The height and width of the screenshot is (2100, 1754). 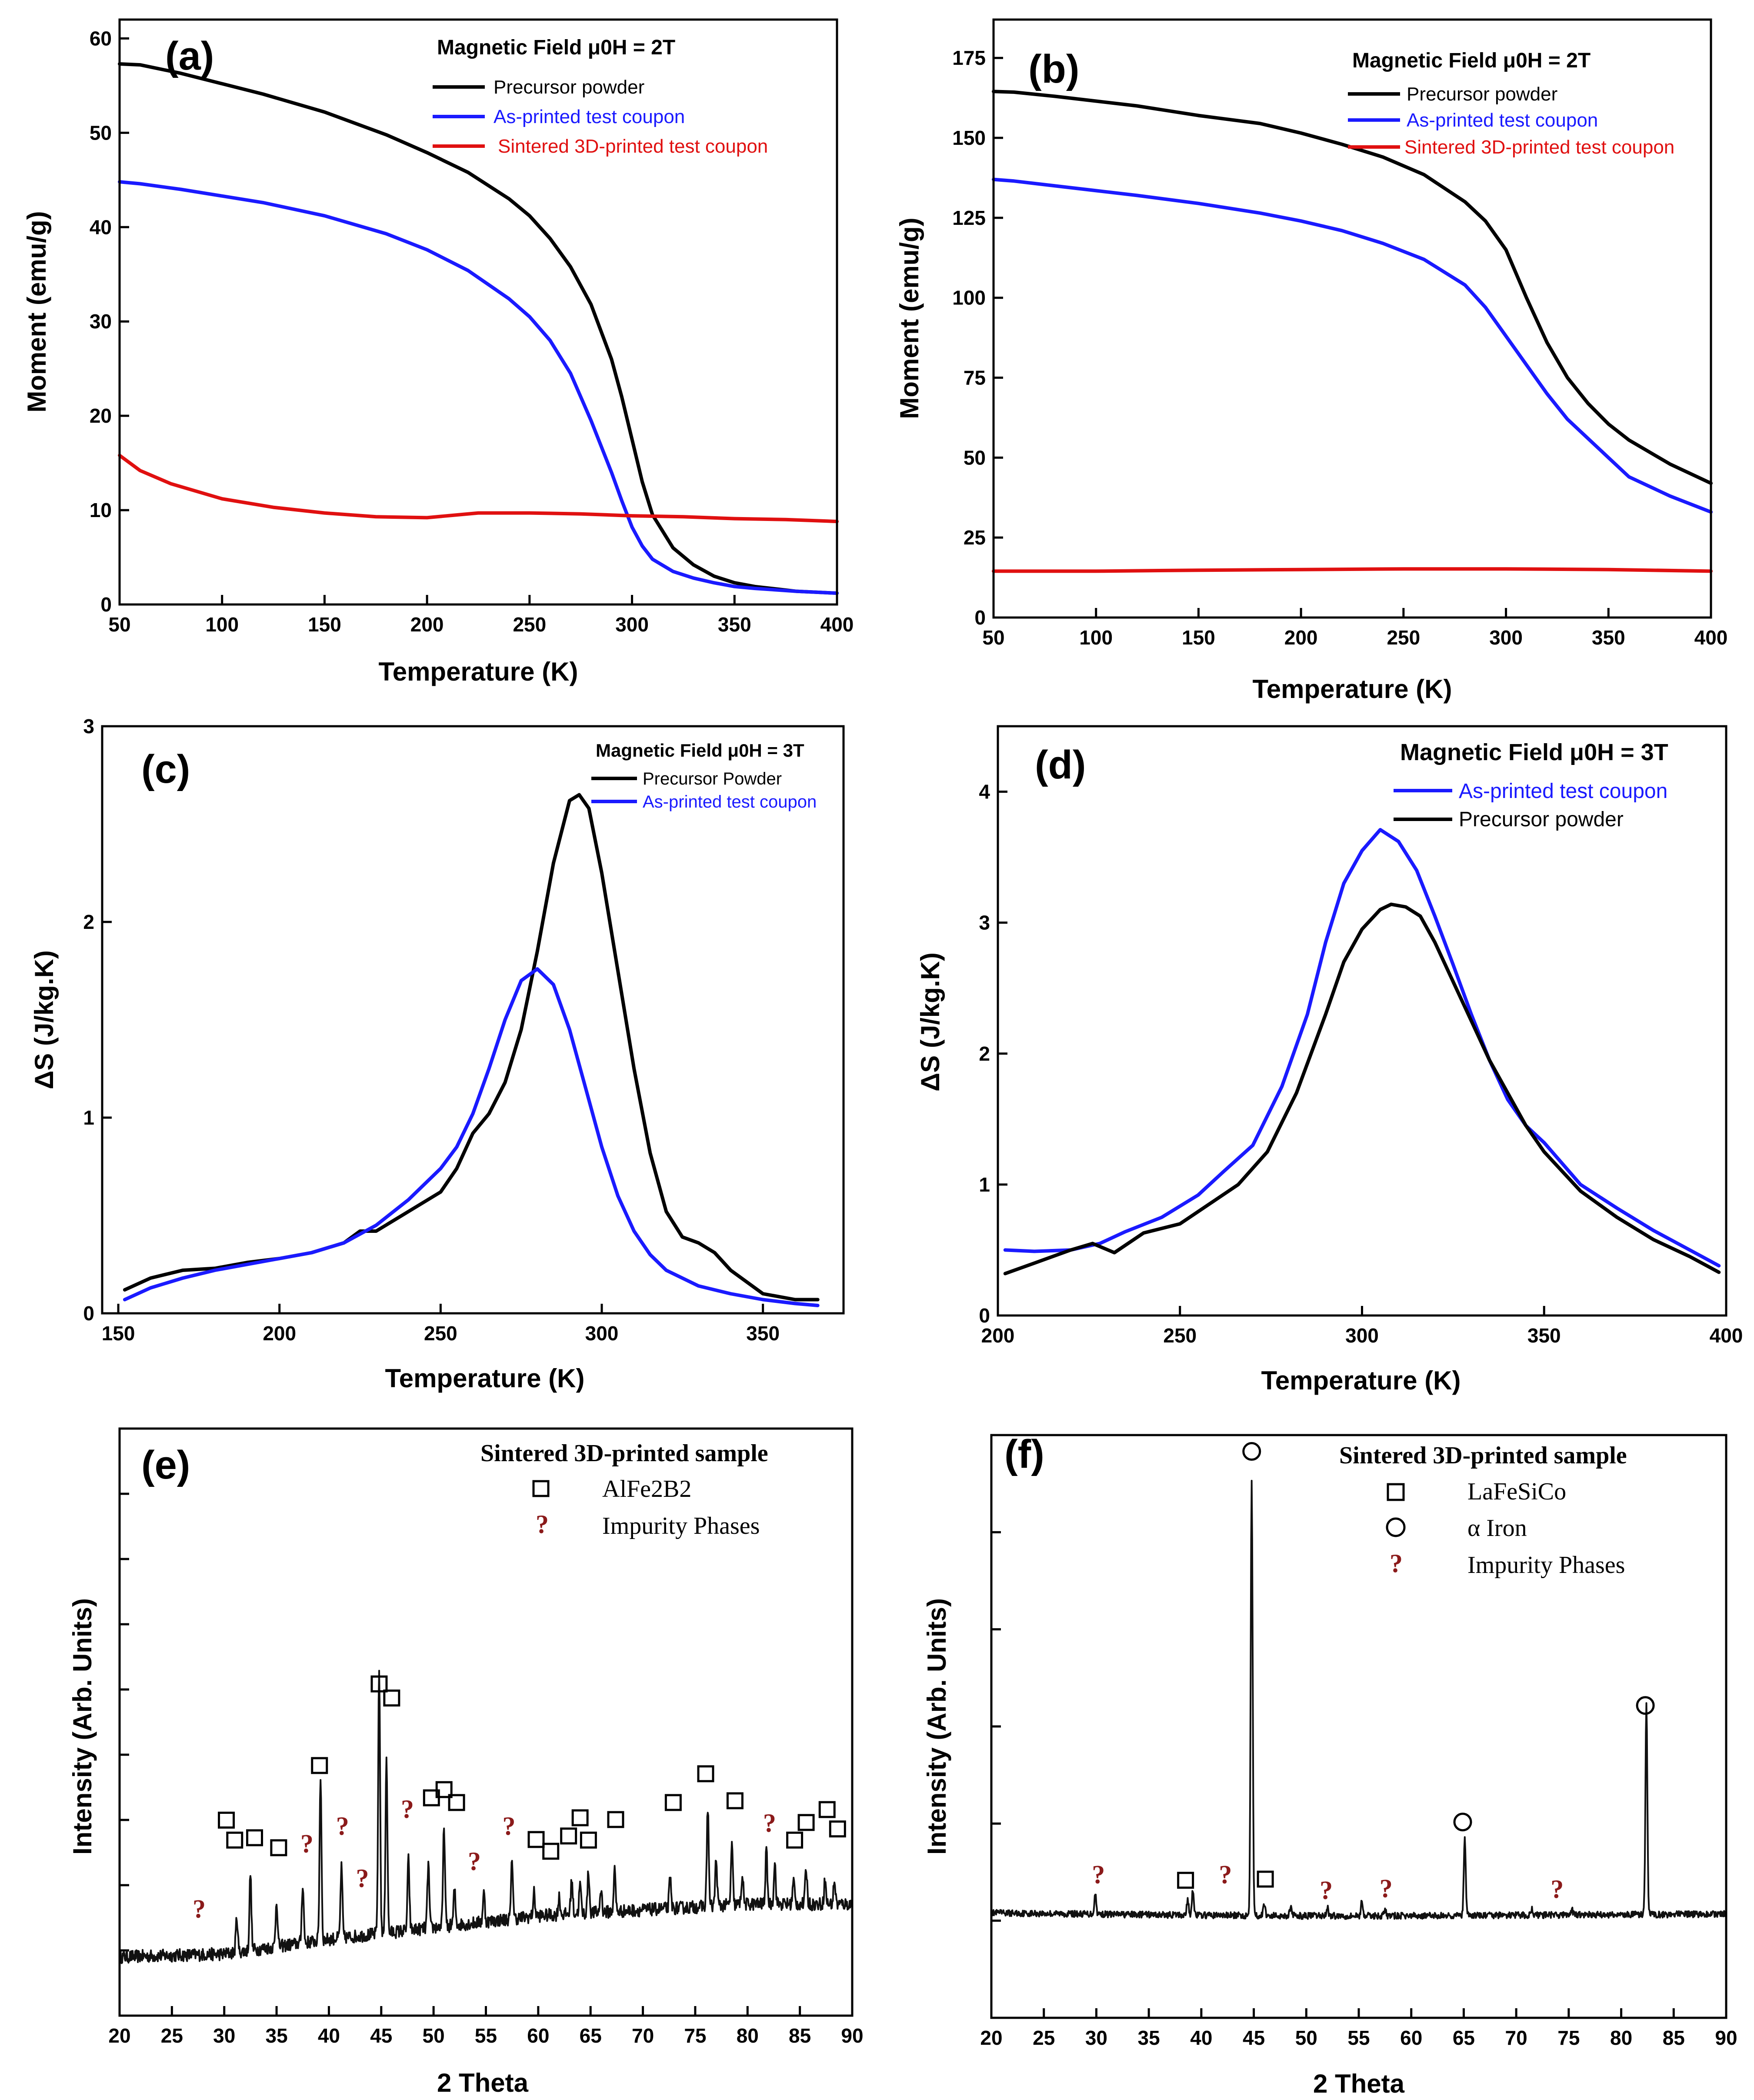 I want to click on panel-a-legend-title: Magnetic Field μ0H = 2T, so click(x=556, y=47).